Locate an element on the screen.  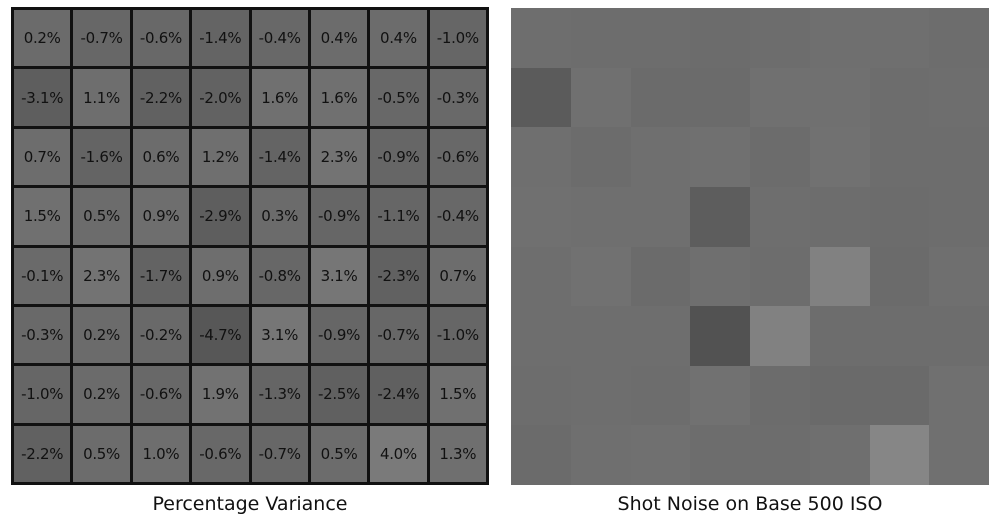
variance-cell: -0.5% is located at coordinates (398, 97).